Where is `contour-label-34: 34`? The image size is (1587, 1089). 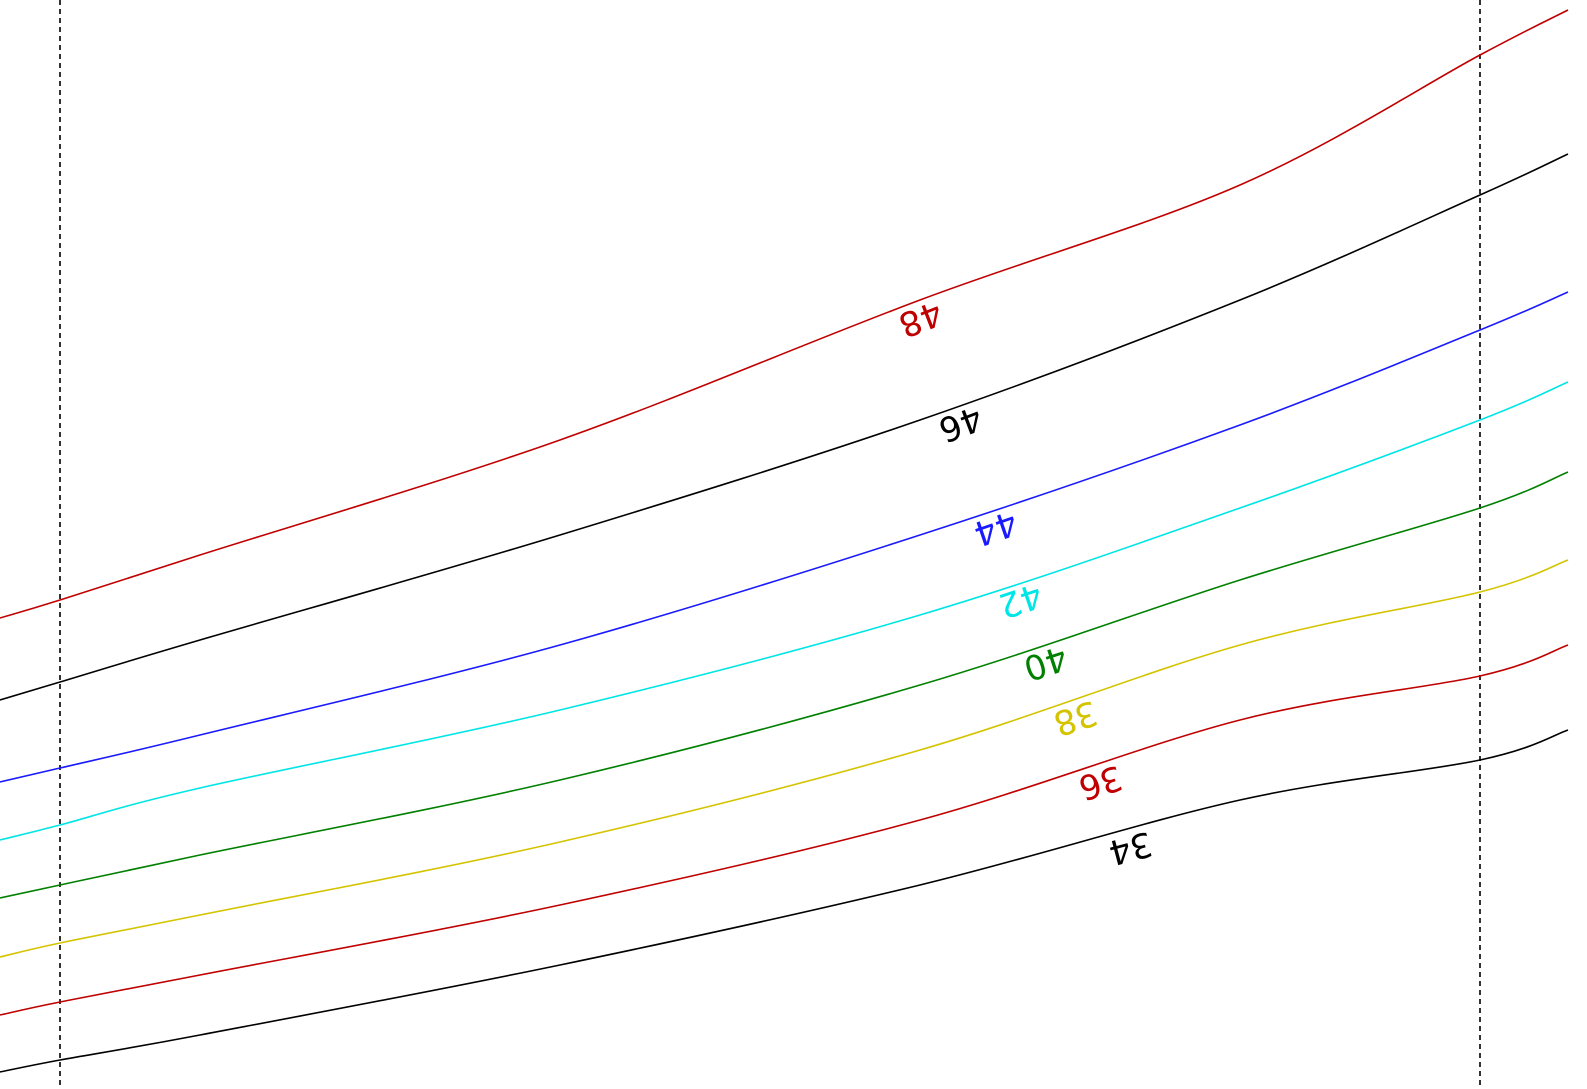 contour-label-34: 34 is located at coordinates (1130, 848).